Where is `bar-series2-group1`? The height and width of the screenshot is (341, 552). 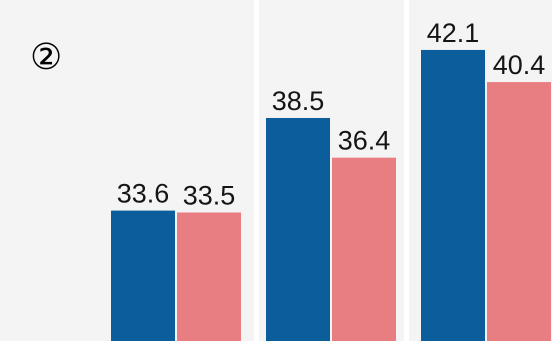 bar-series2-group1 is located at coordinates (209, 276).